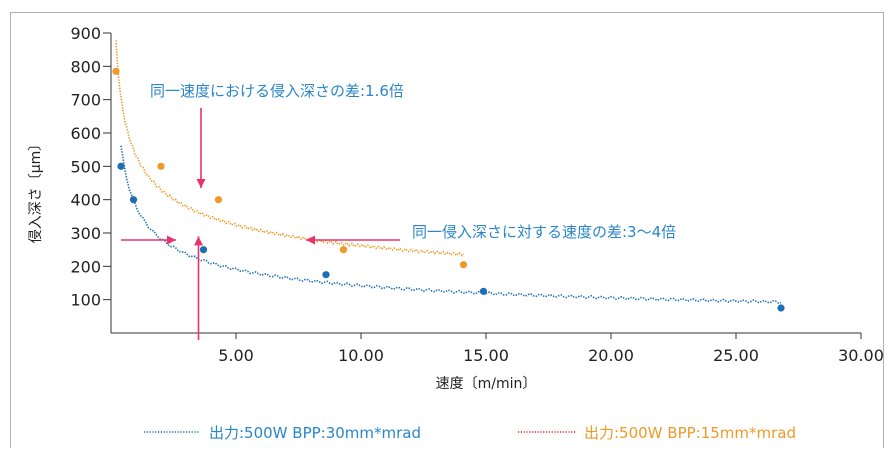  I want to click on x-tick-label: 10.00, so click(361, 355).